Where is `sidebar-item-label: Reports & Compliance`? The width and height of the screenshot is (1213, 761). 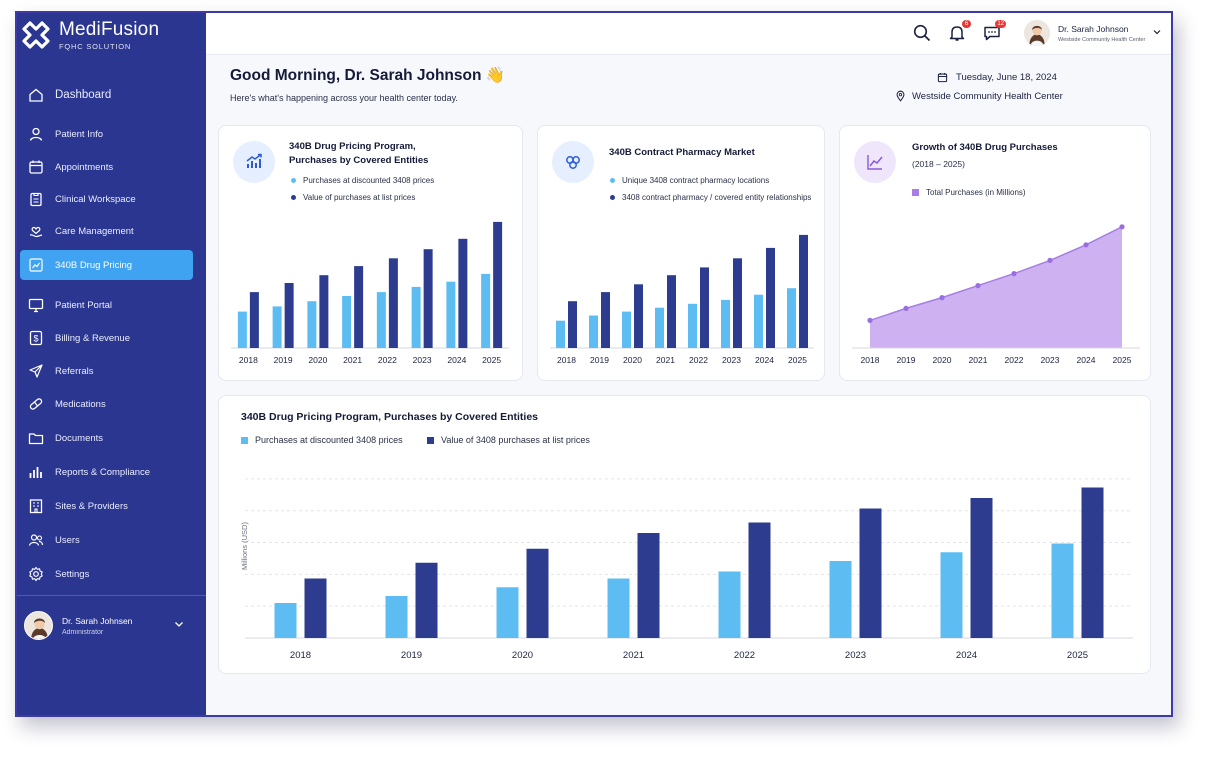 sidebar-item-label: Reports & Compliance is located at coordinates (103, 472).